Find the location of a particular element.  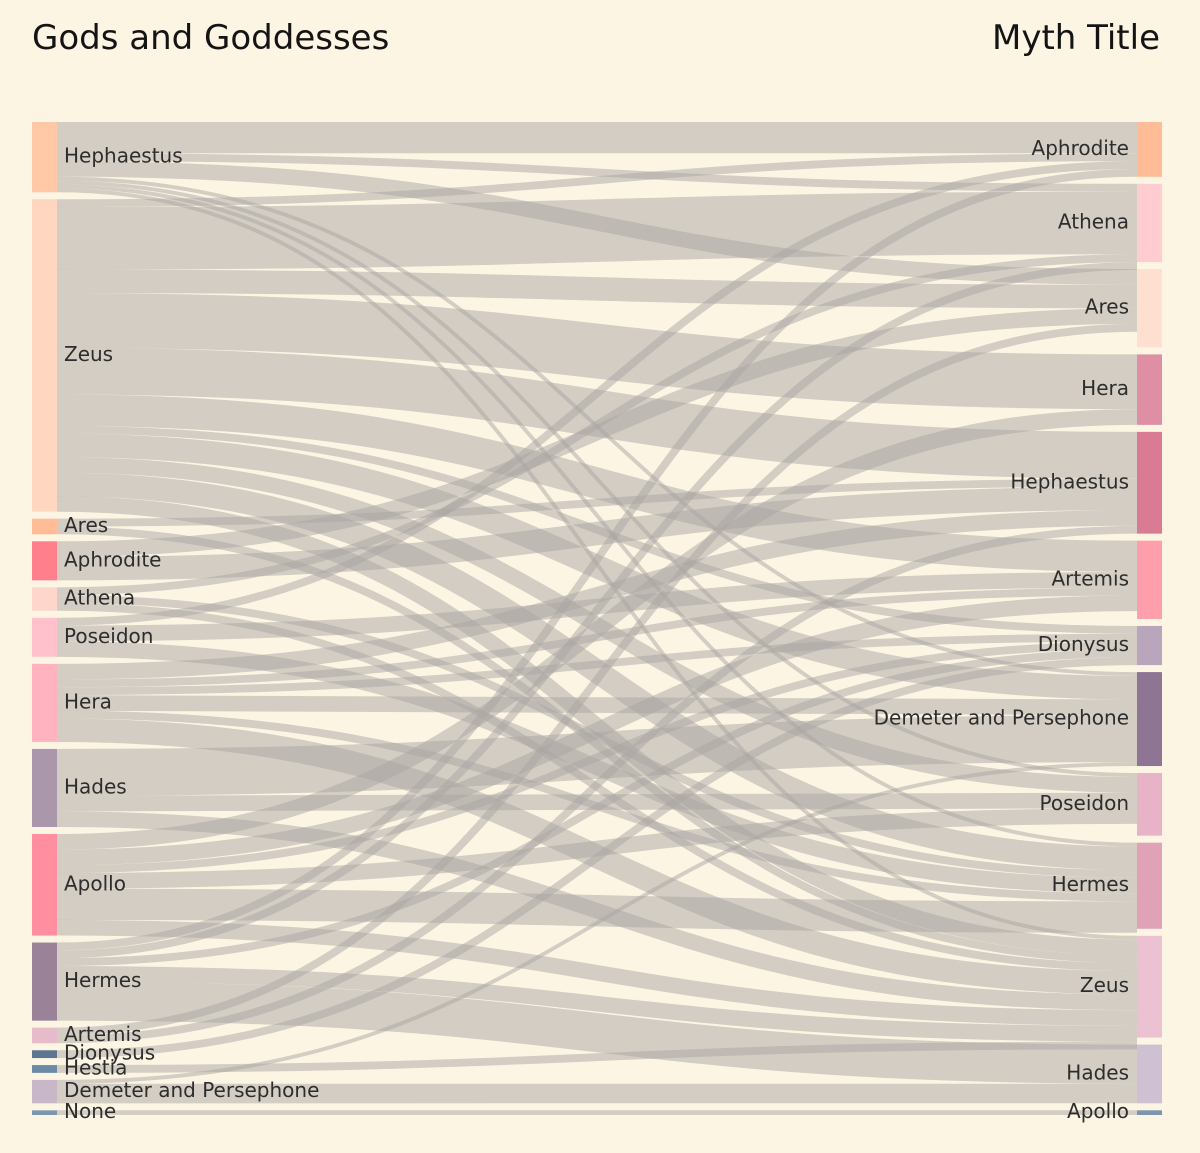

right-node-label-hephaestus: Hephaestus is located at coordinates (1069, 481).